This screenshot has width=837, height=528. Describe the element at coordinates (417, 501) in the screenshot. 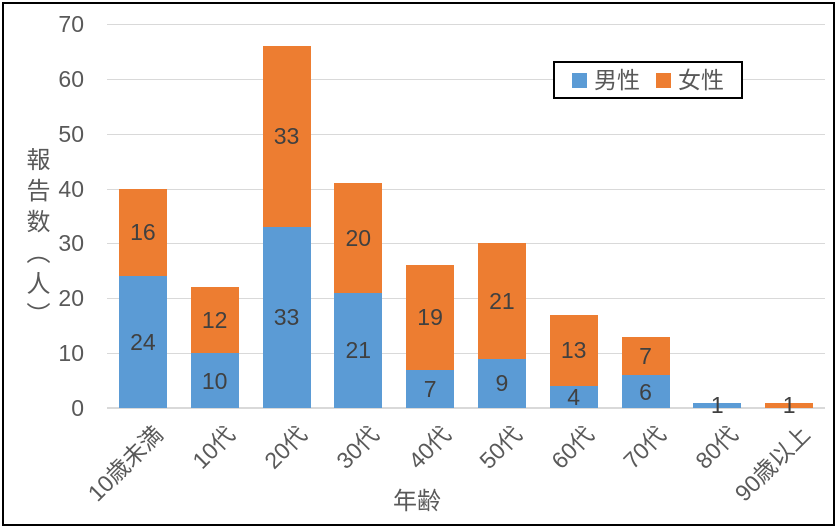

I see `x-axis-title: 年齢` at that location.